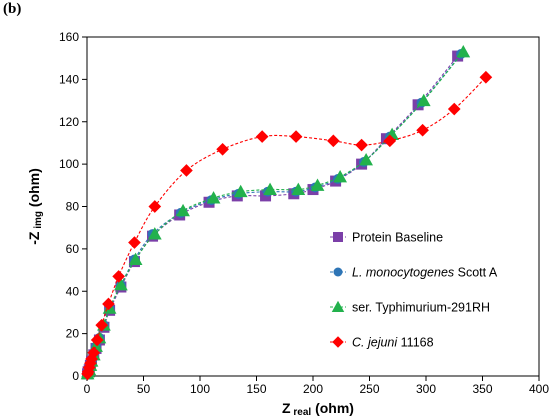  What do you see at coordinates (425, 273) in the screenshot?
I see `legend-label: L. monocytogenes Scott A` at bounding box center [425, 273].